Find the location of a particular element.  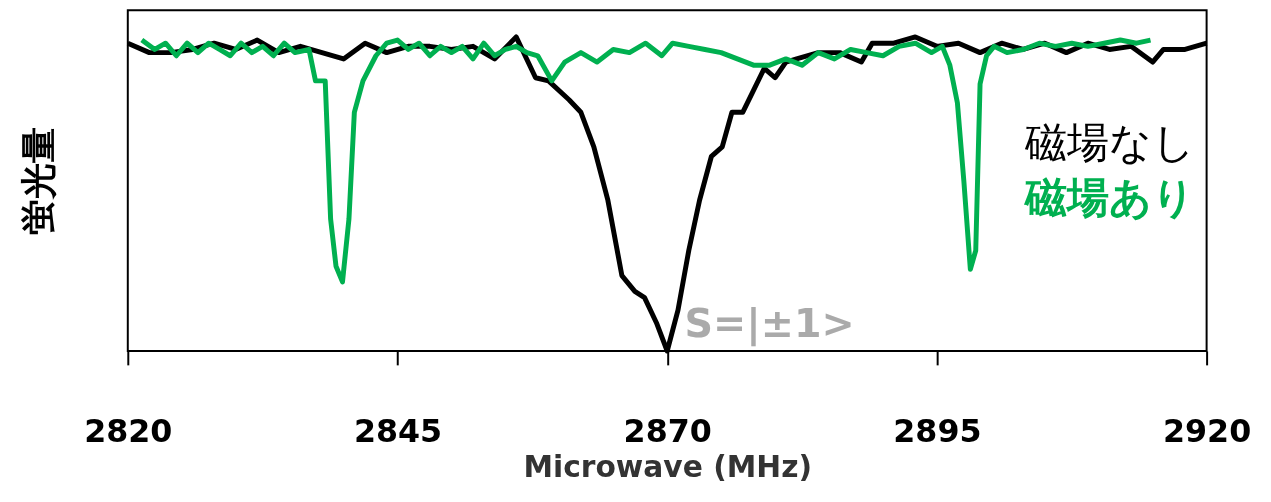

x-tick-label: 2870 is located at coordinates (667, 430).